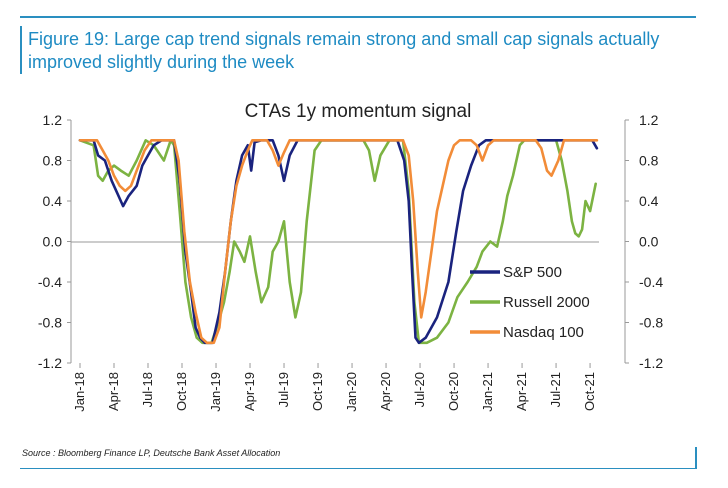  Describe the element at coordinates (113, 391) in the screenshot. I see `x-tick-label: Apr-18` at that location.